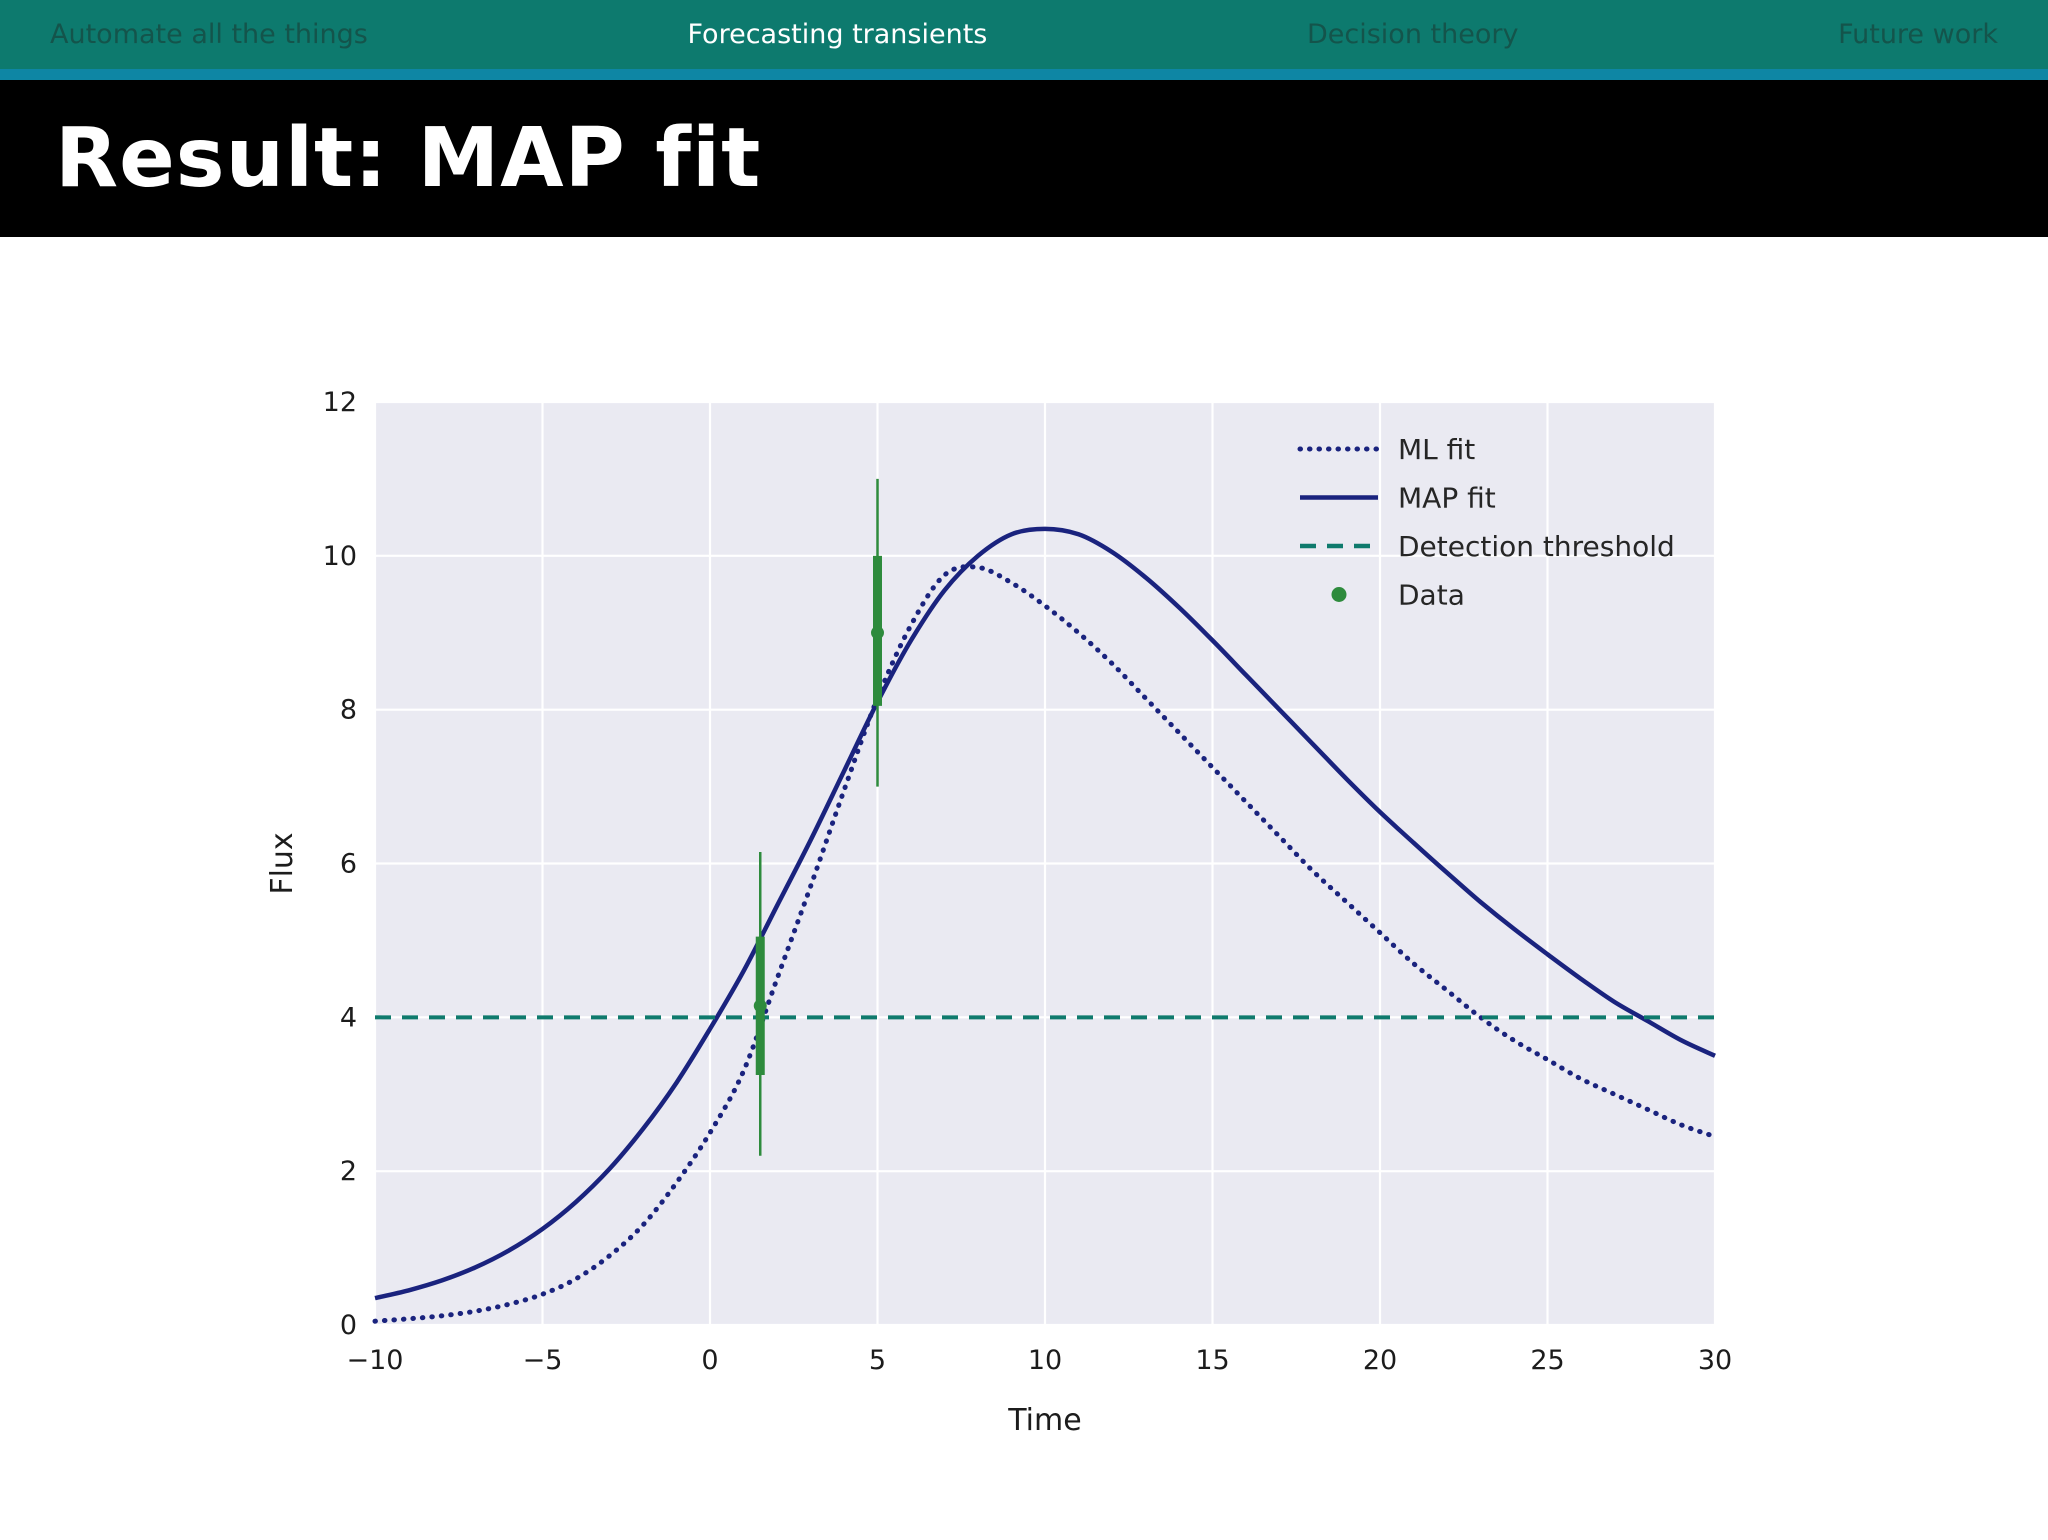  Describe the element at coordinates (1547, 1360) in the screenshot. I see `x-tick-label: 25` at that location.